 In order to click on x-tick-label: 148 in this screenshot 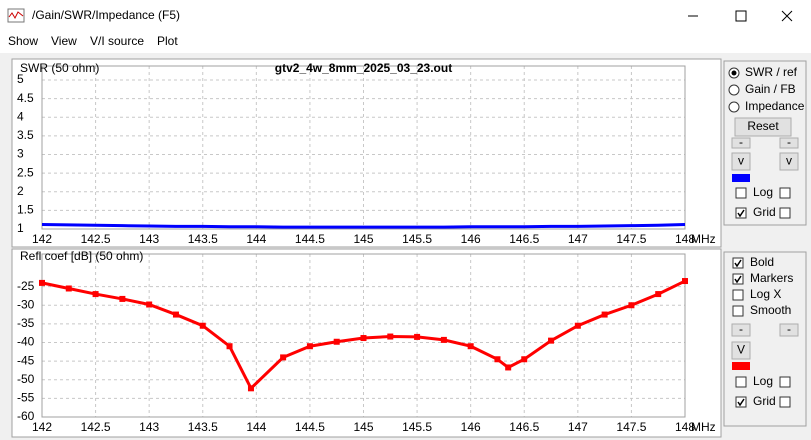, I will do `click(685, 427)`.